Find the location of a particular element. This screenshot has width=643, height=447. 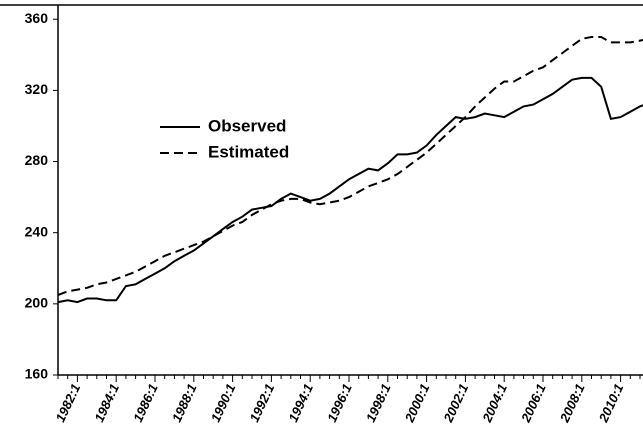

y-tick-label: 360 is located at coordinates (37, 18).